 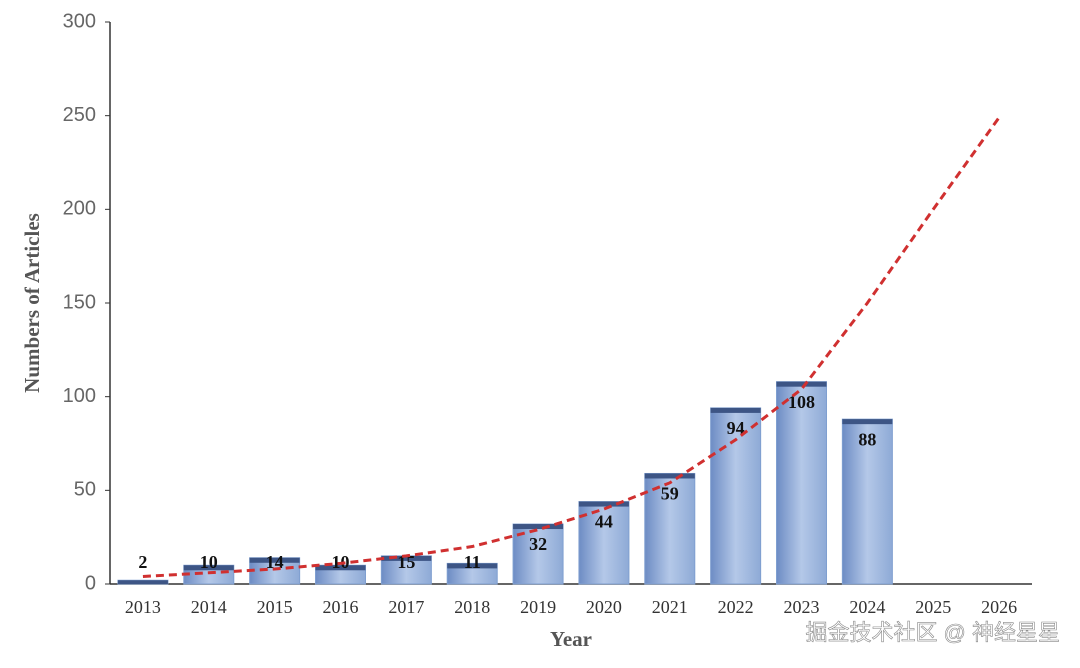 I want to click on x-tick-label: 2023, so click(x=802, y=607).